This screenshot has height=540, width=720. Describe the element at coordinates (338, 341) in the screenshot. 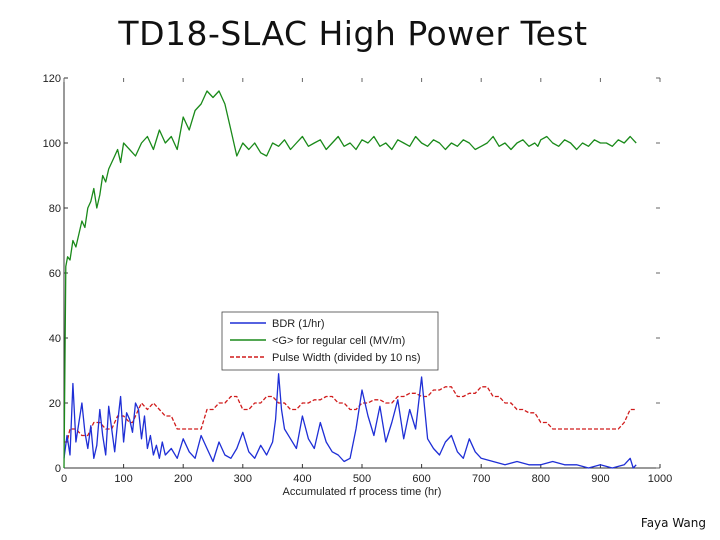

I see `legend-entry: <G> for regular cell (MV/m)` at that location.